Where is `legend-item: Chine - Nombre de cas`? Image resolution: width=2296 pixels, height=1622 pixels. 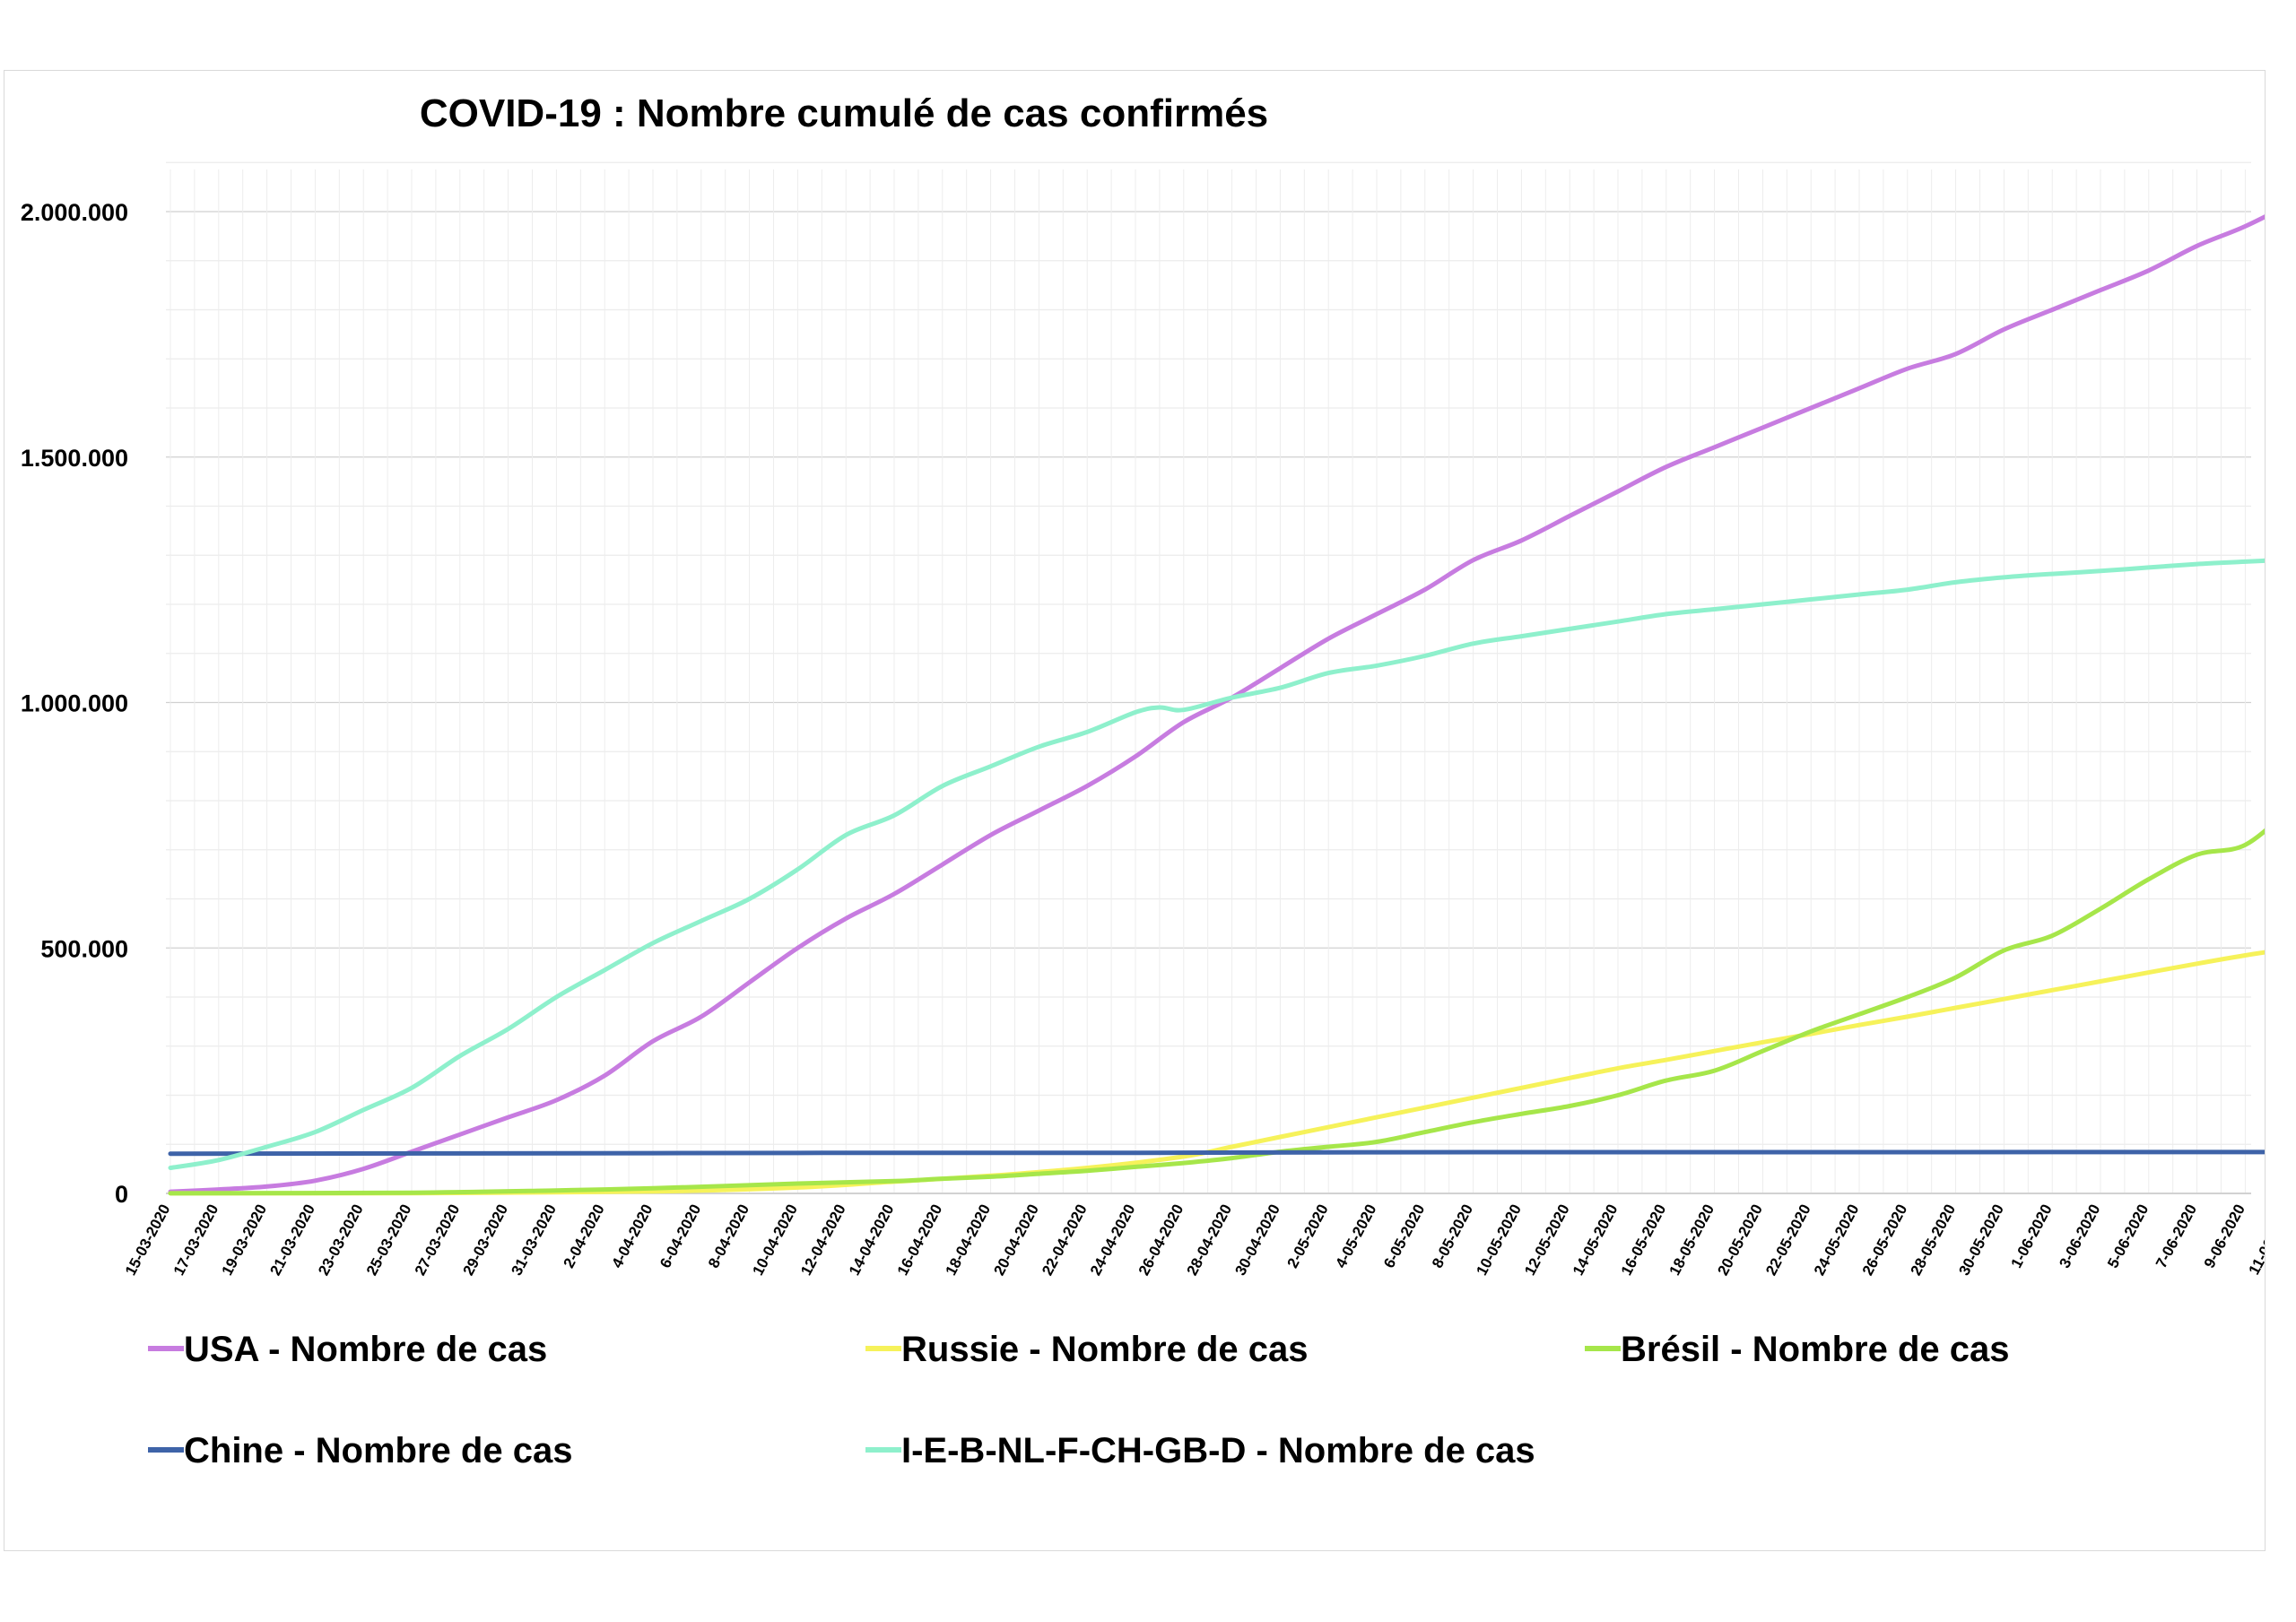
legend-item: Chine - Nombre de cas is located at coordinates (360, 1450).